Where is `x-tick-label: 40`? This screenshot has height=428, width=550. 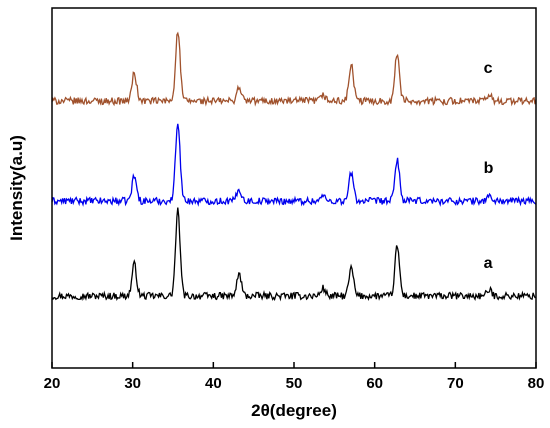
x-tick-label: 40 is located at coordinates (213, 383).